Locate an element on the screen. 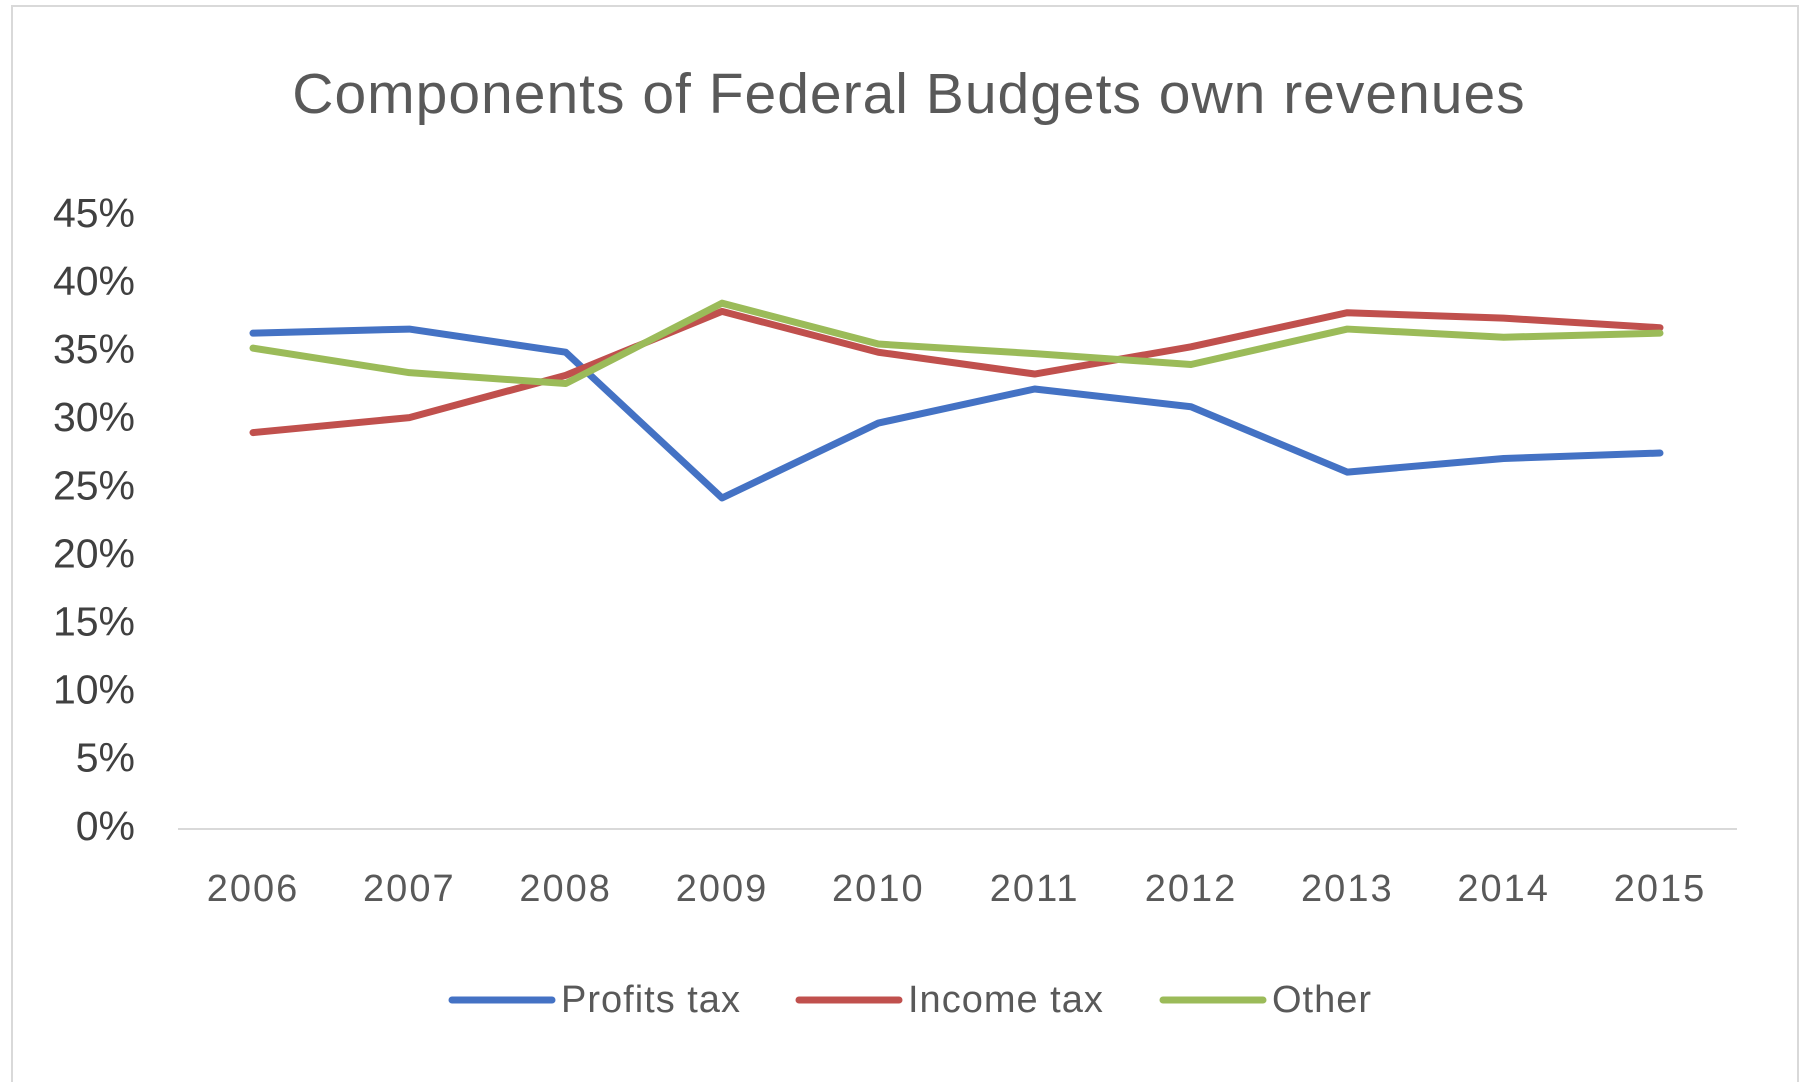 The image size is (1802, 1082). y-tick-label: 35% is located at coordinates (94, 349).